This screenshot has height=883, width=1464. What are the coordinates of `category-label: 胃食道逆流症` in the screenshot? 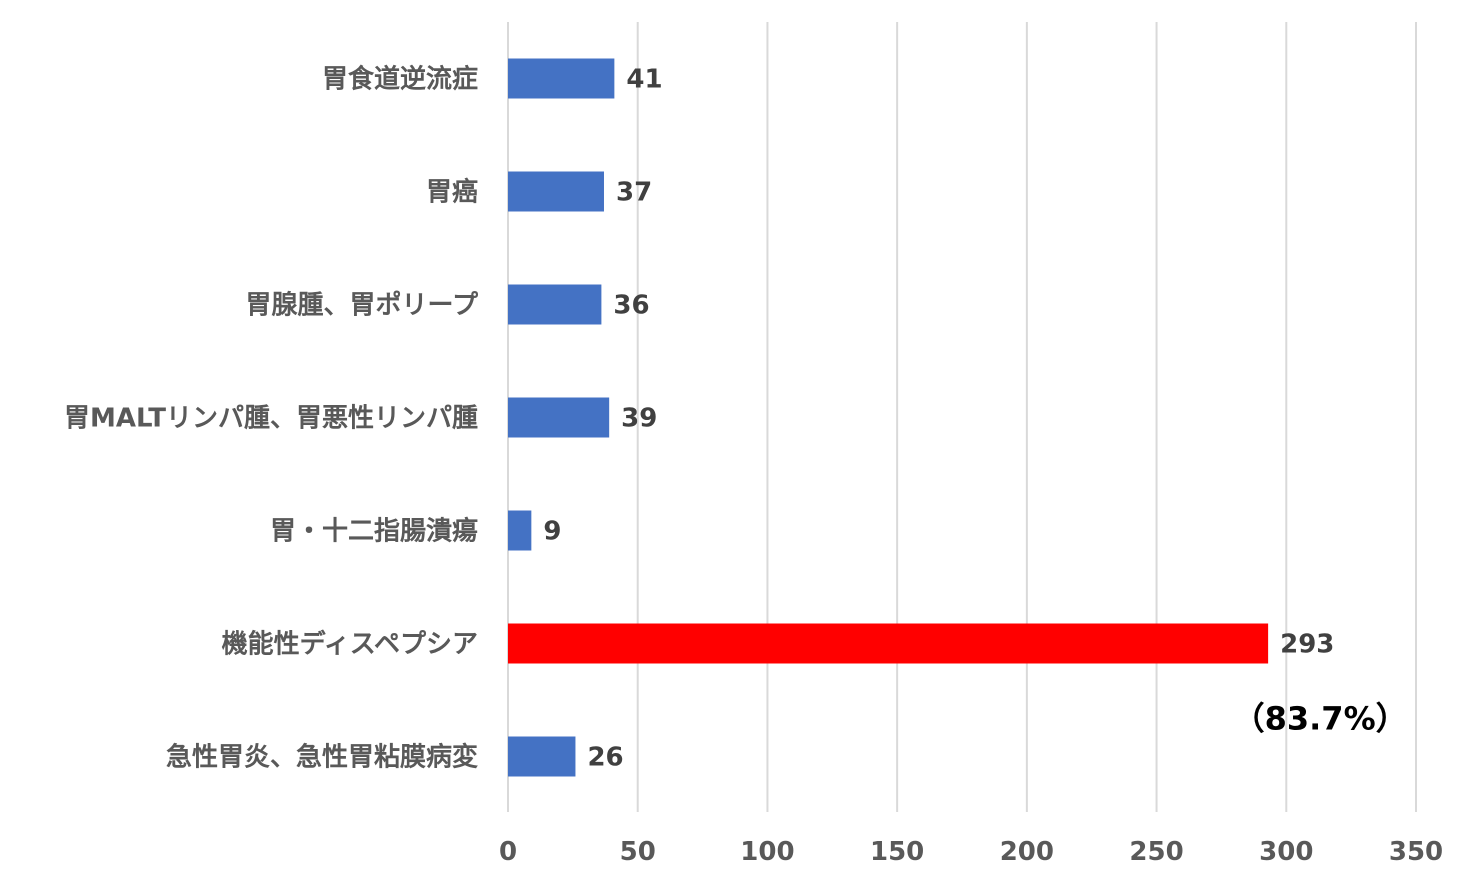 It's located at (400, 79).